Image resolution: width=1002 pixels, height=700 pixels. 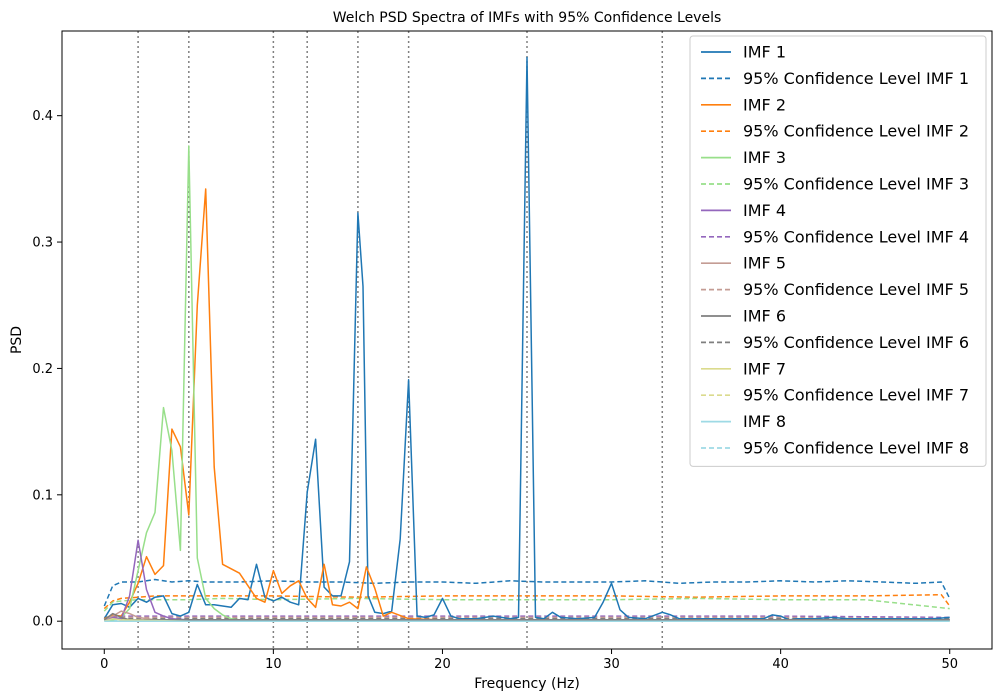 I want to click on x-axis-label: Frequency (Hz), so click(x=527, y=684).